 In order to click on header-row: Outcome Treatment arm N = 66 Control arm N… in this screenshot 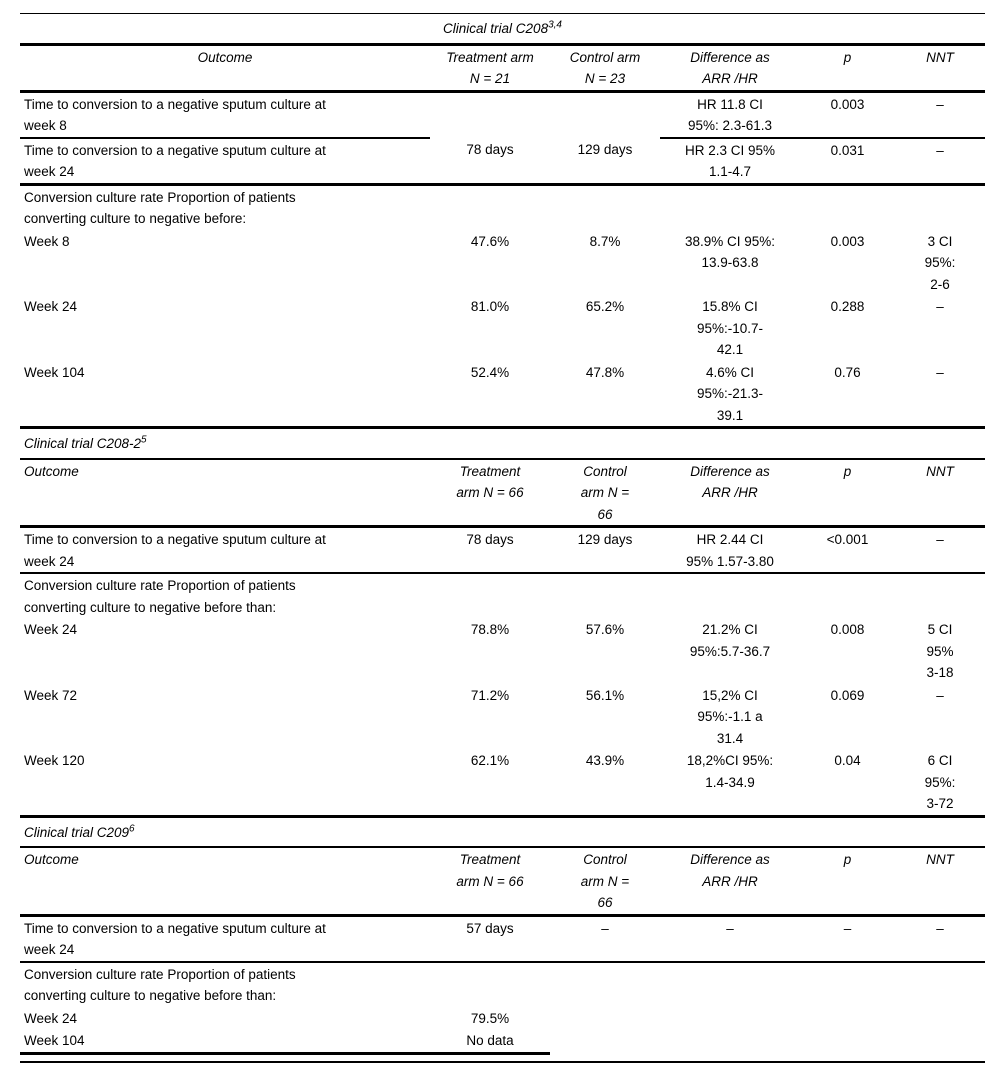, I will do `click(503, 493)`.